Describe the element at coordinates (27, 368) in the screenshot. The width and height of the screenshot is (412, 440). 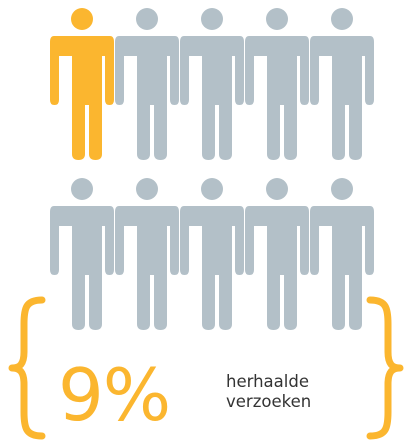
I see `left-curly-brace-icon` at that location.